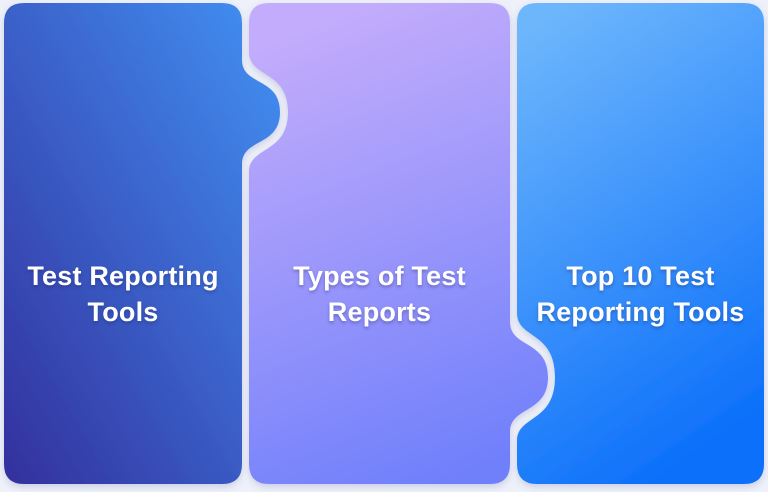  Describe the element at coordinates (640, 312) in the screenshot. I see `title-line-2: Reporting Tools` at that location.